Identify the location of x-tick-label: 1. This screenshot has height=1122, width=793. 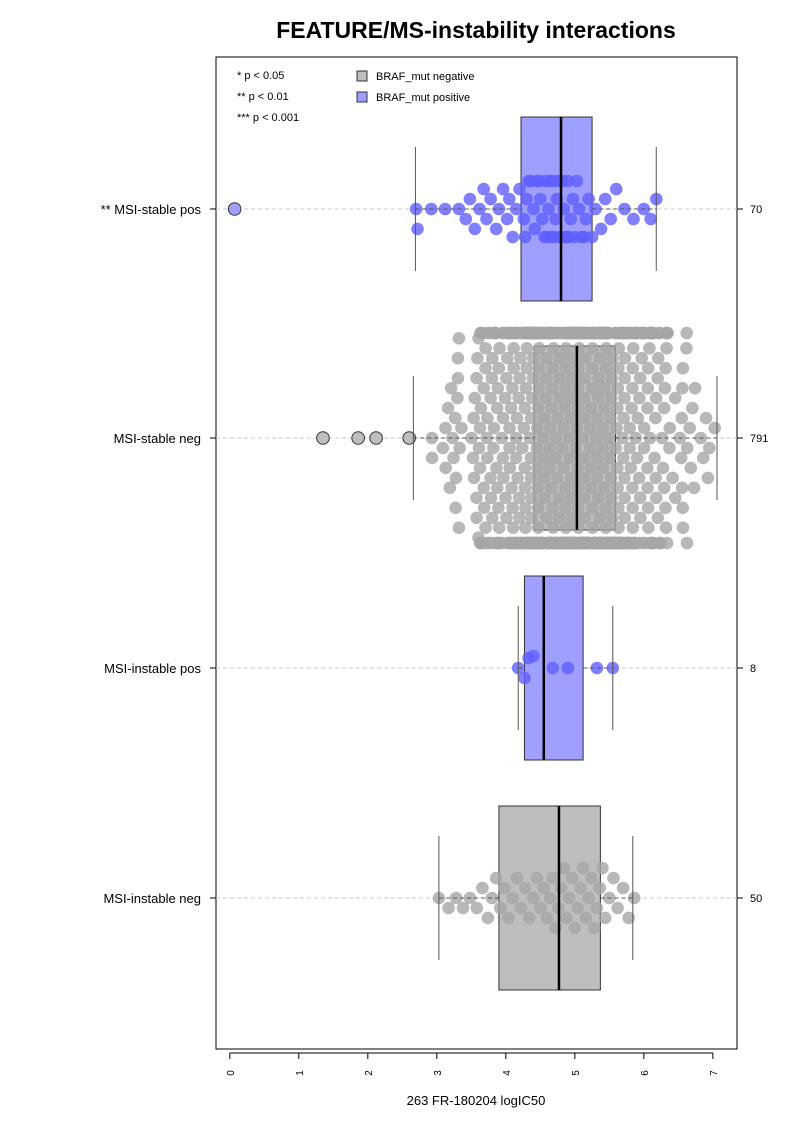
(300, 1073).